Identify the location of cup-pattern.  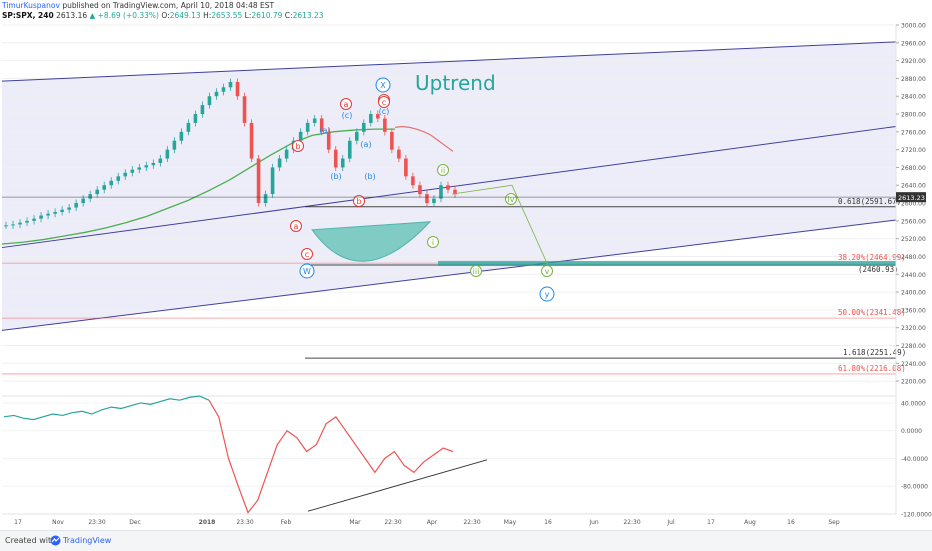
(371, 241).